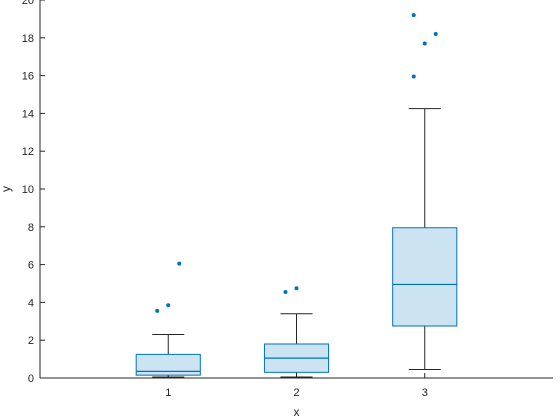  What do you see at coordinates (425, 393) in the screenshot?
I see `x-tick-label: 3` at bounding box center [425, 393].